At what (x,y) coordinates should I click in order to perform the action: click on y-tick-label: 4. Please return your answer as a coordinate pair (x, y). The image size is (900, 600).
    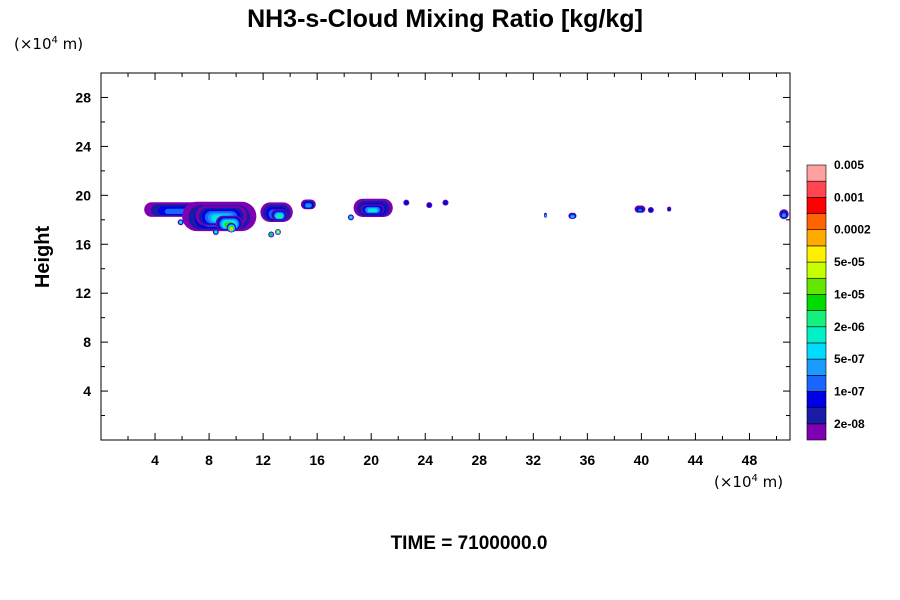
    Looking at the image, I should click on (87, 391).